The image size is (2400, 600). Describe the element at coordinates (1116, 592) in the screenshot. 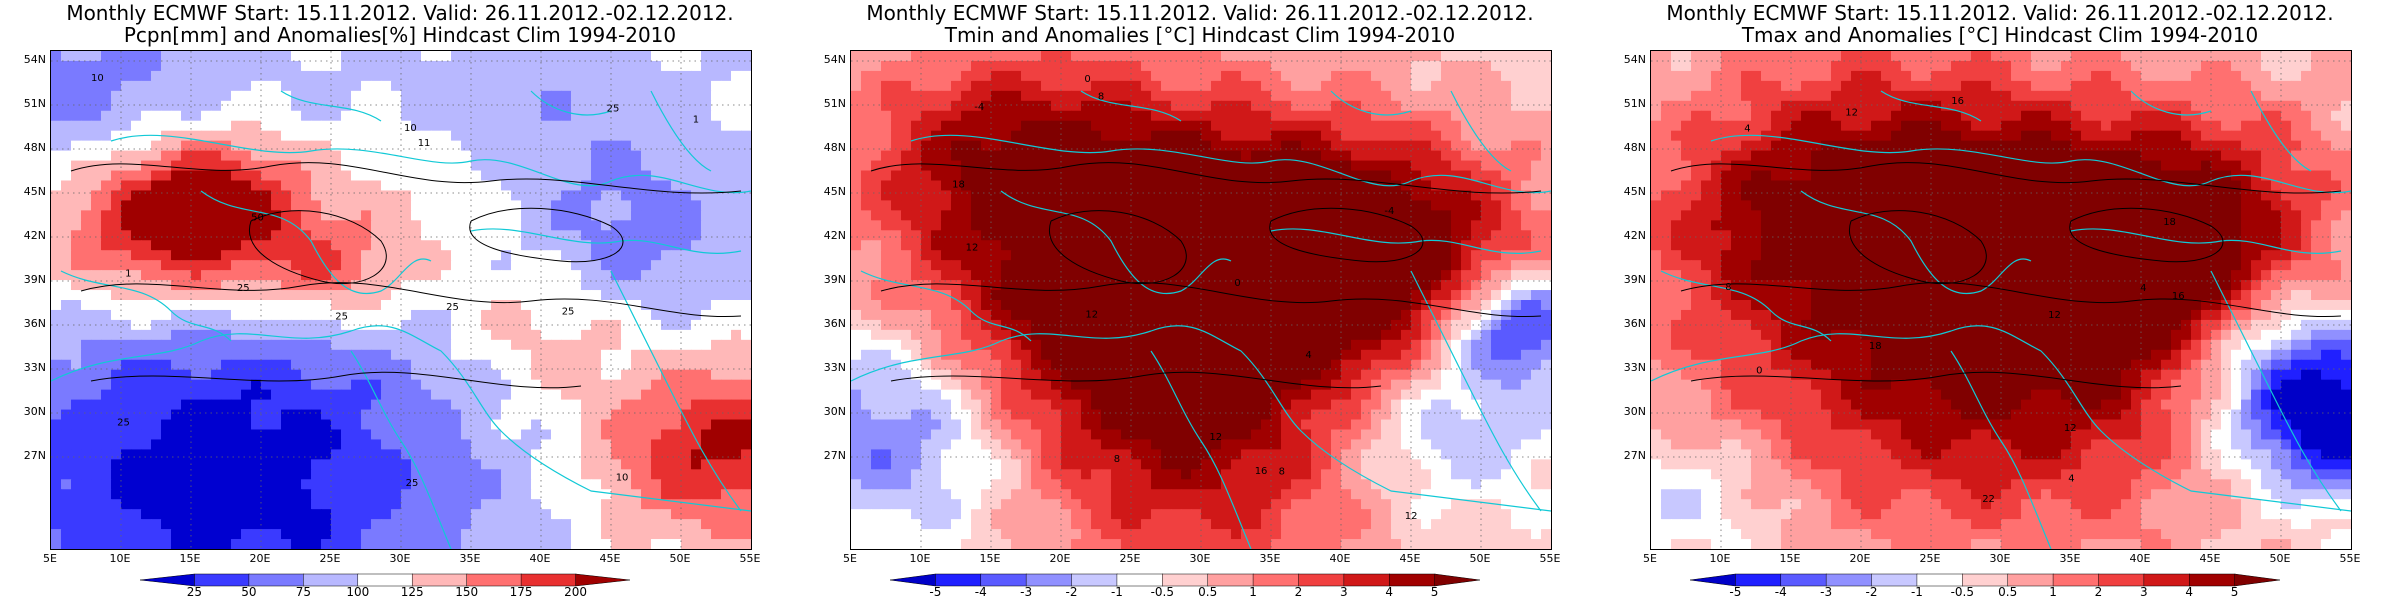

I see `colorbar-label: -1` at that location.